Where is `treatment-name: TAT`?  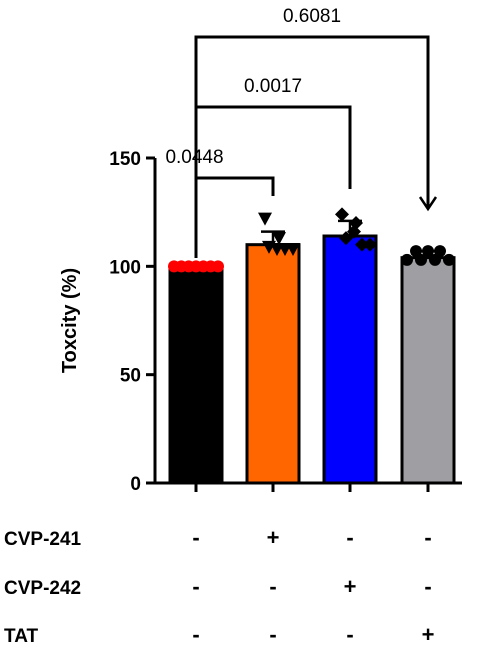 treatment-name: TAT is located at coordinates (21, 636).